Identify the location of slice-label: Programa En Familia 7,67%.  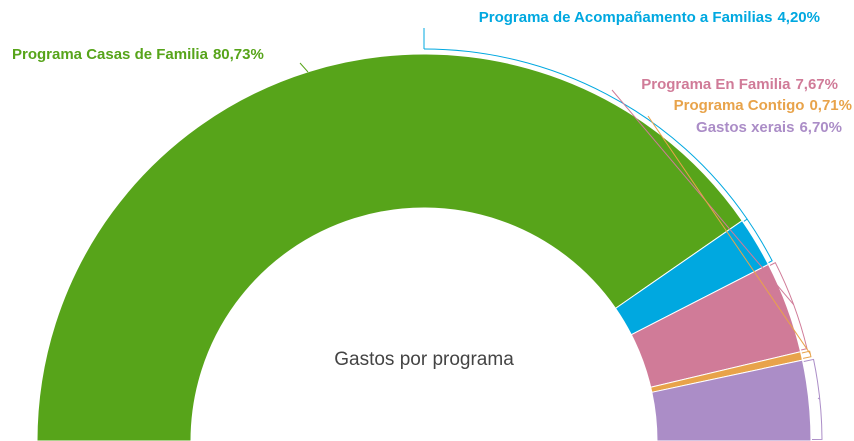
(739, 84).